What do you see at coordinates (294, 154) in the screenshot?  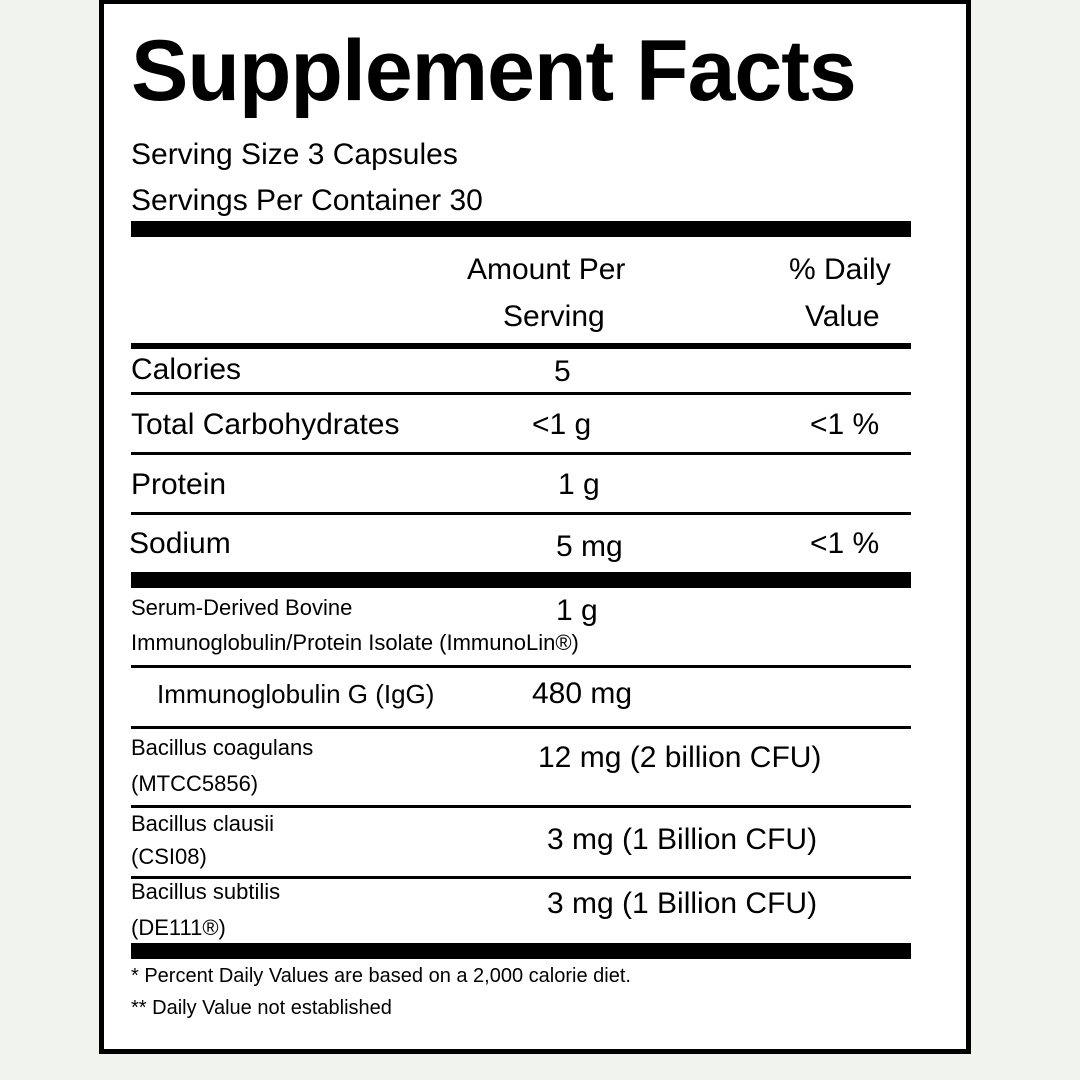 I see `serving-size: Serving Size 3 Capsules` at bounding box center [294, 154].